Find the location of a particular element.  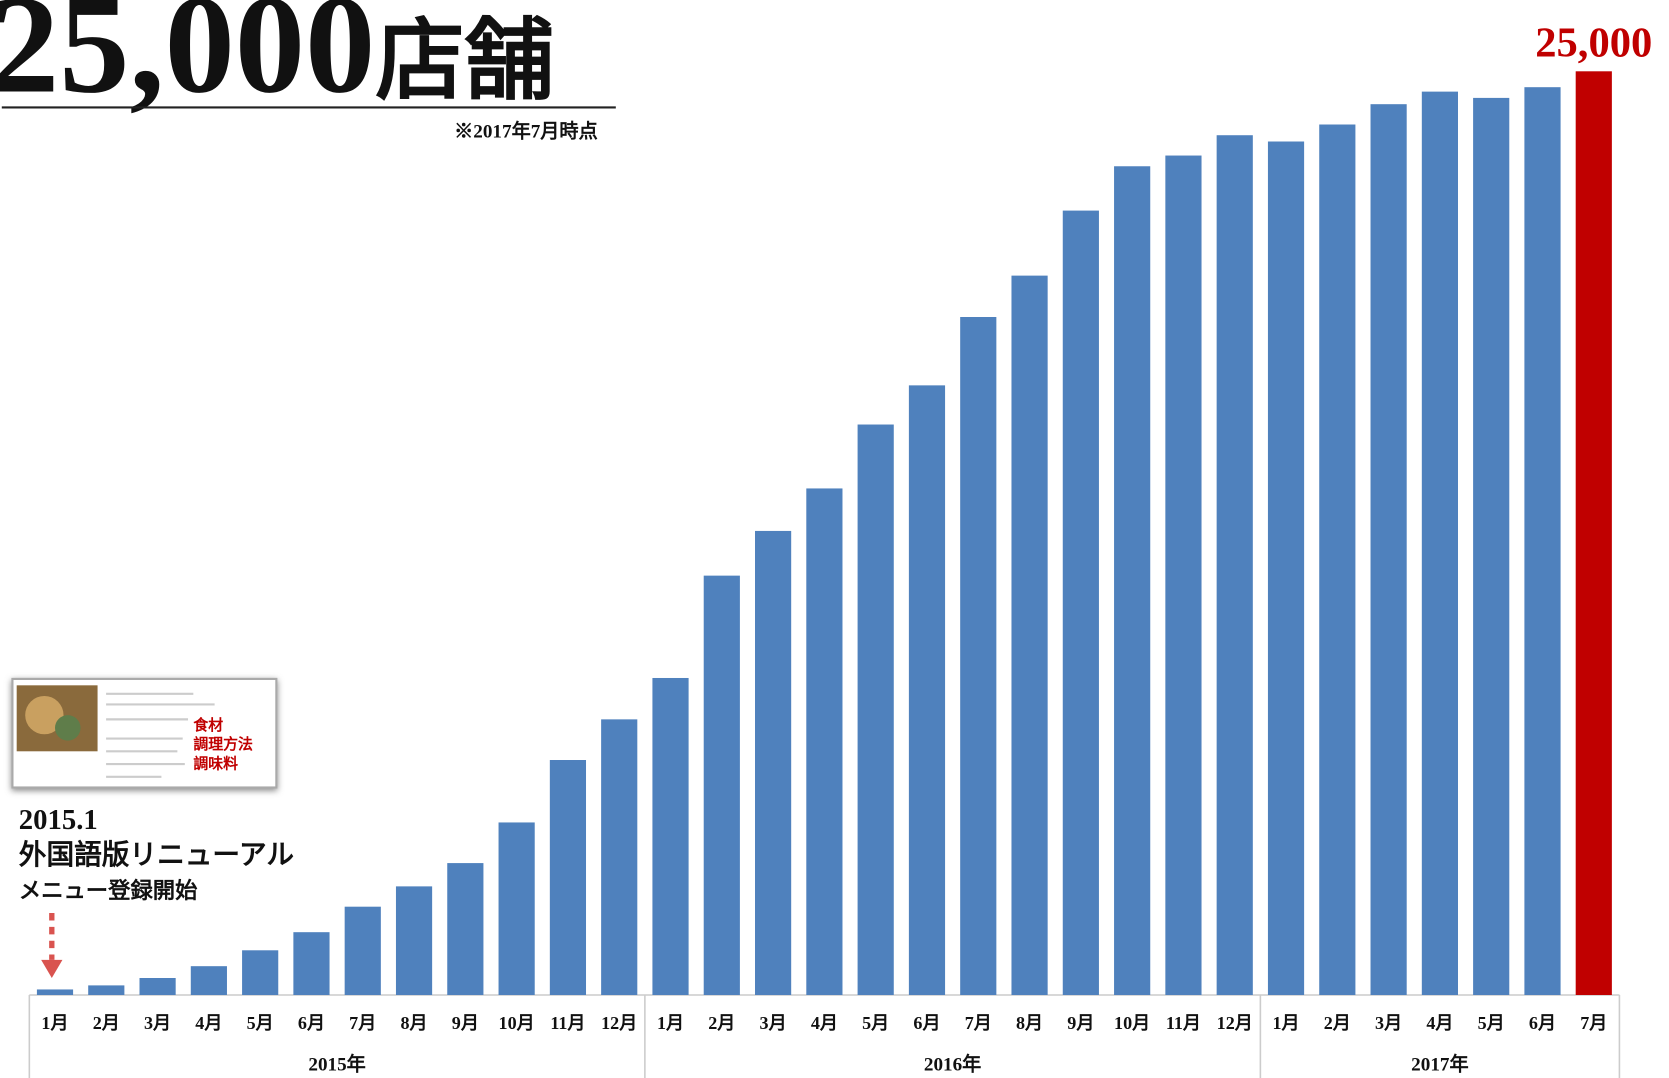

title-number: 25,000 is located at coordinates (187, 61).